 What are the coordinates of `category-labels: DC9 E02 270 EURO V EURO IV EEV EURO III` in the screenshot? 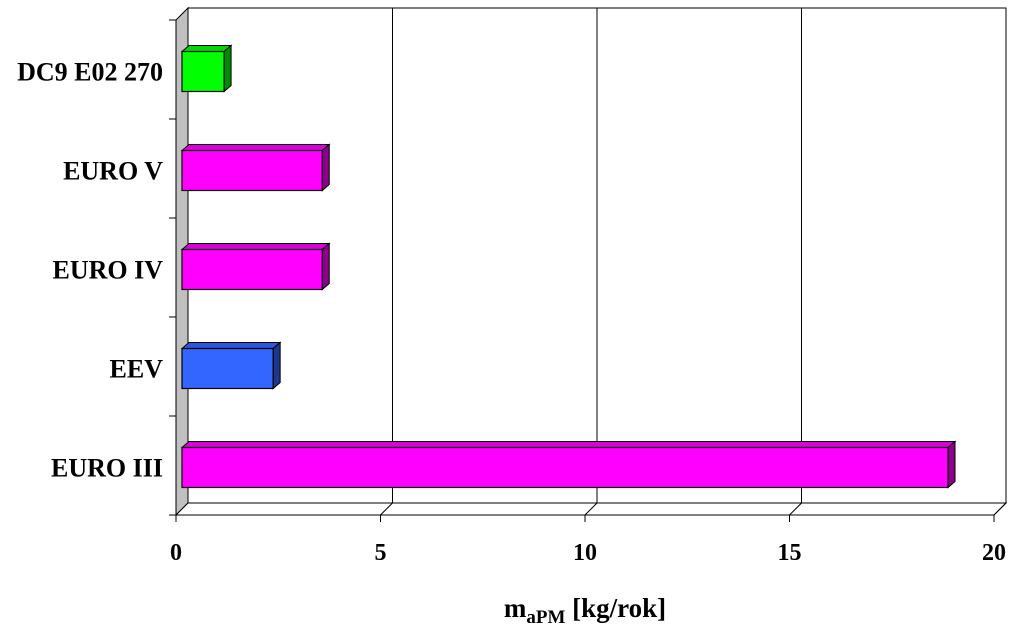 It's located at (90, 270).